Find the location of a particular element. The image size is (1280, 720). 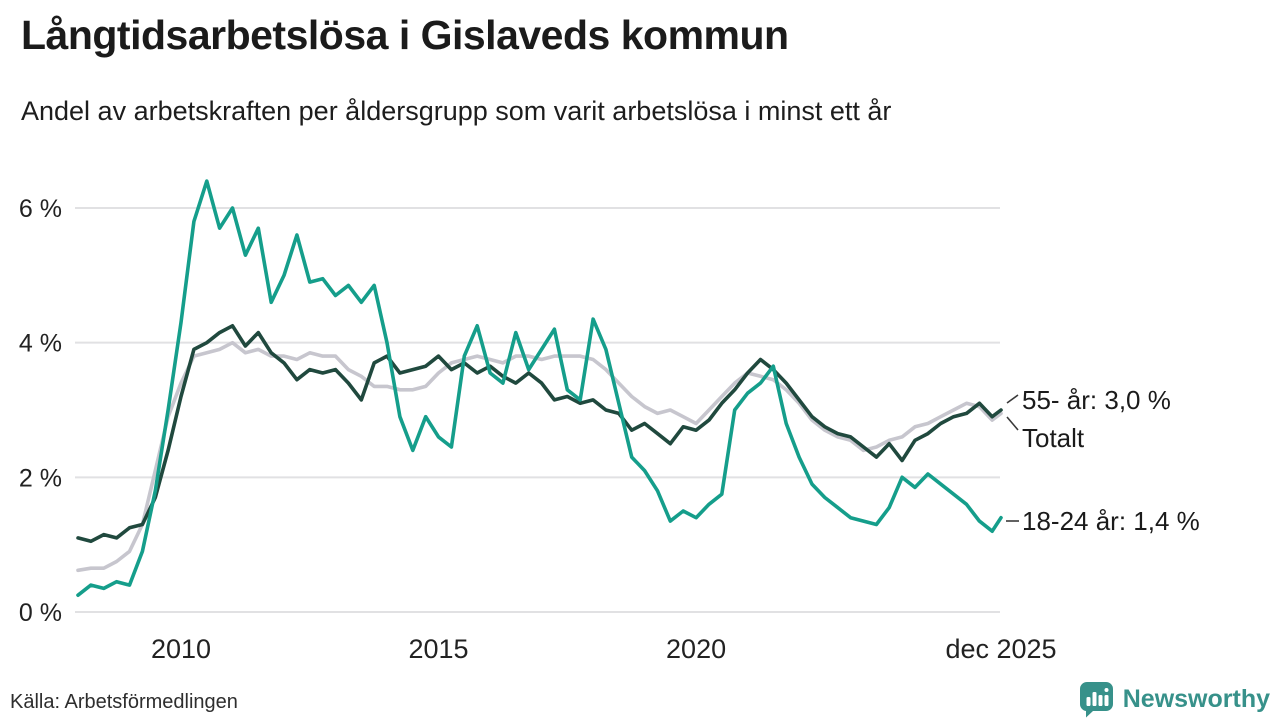

newsworthy-wordmark: Newsworthy is located at coordinates (1196, 698).